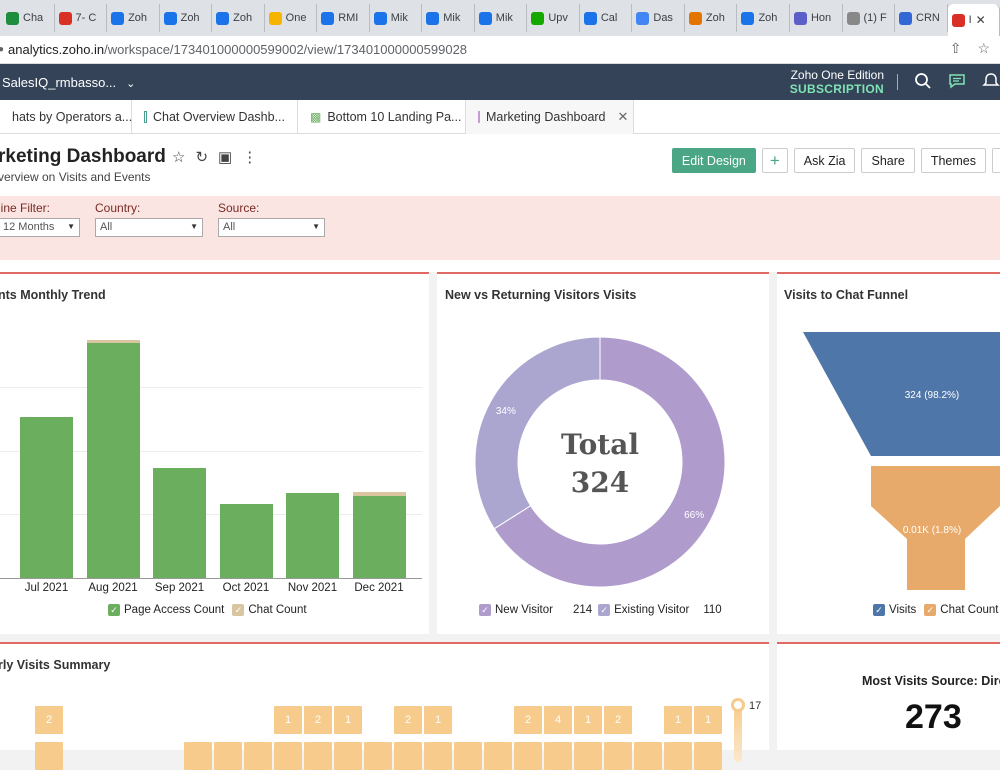 The width and height of the screenshot is (1000, 770). Describe the element at coordinates (853, 18) in the screenshot. I see `favicon-icon` at that location.